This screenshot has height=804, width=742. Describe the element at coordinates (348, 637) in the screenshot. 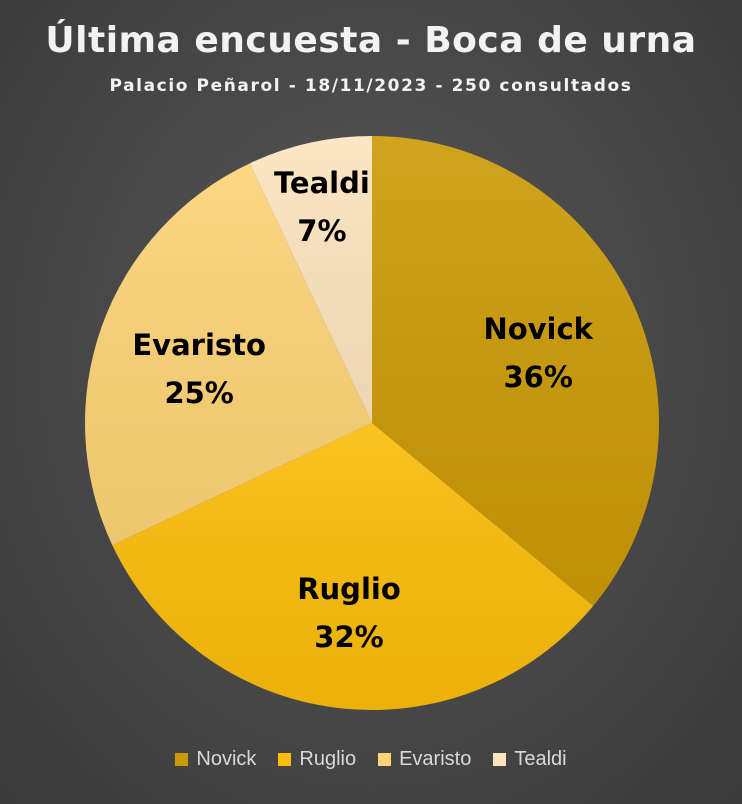

I see `slice-value-ruglio: 32%` at that location.